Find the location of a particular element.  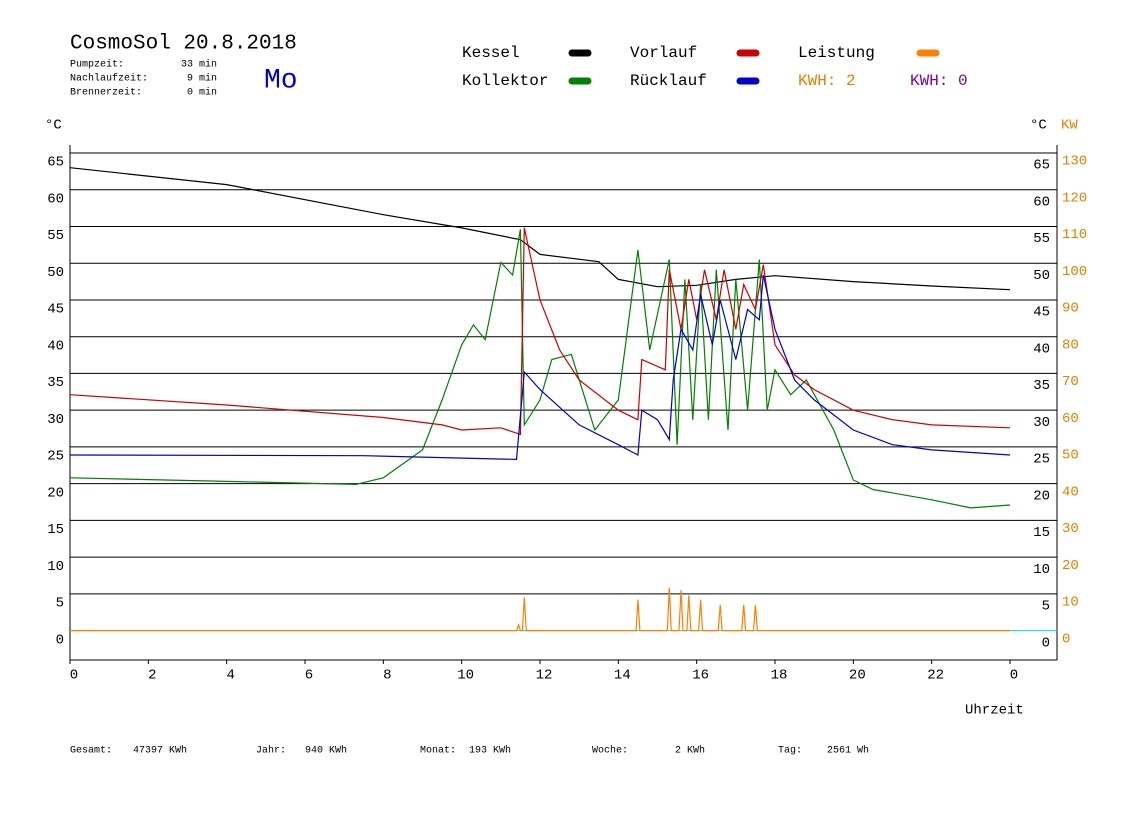

y2-tick-label: 40 is located at coordinates (1070, 492).